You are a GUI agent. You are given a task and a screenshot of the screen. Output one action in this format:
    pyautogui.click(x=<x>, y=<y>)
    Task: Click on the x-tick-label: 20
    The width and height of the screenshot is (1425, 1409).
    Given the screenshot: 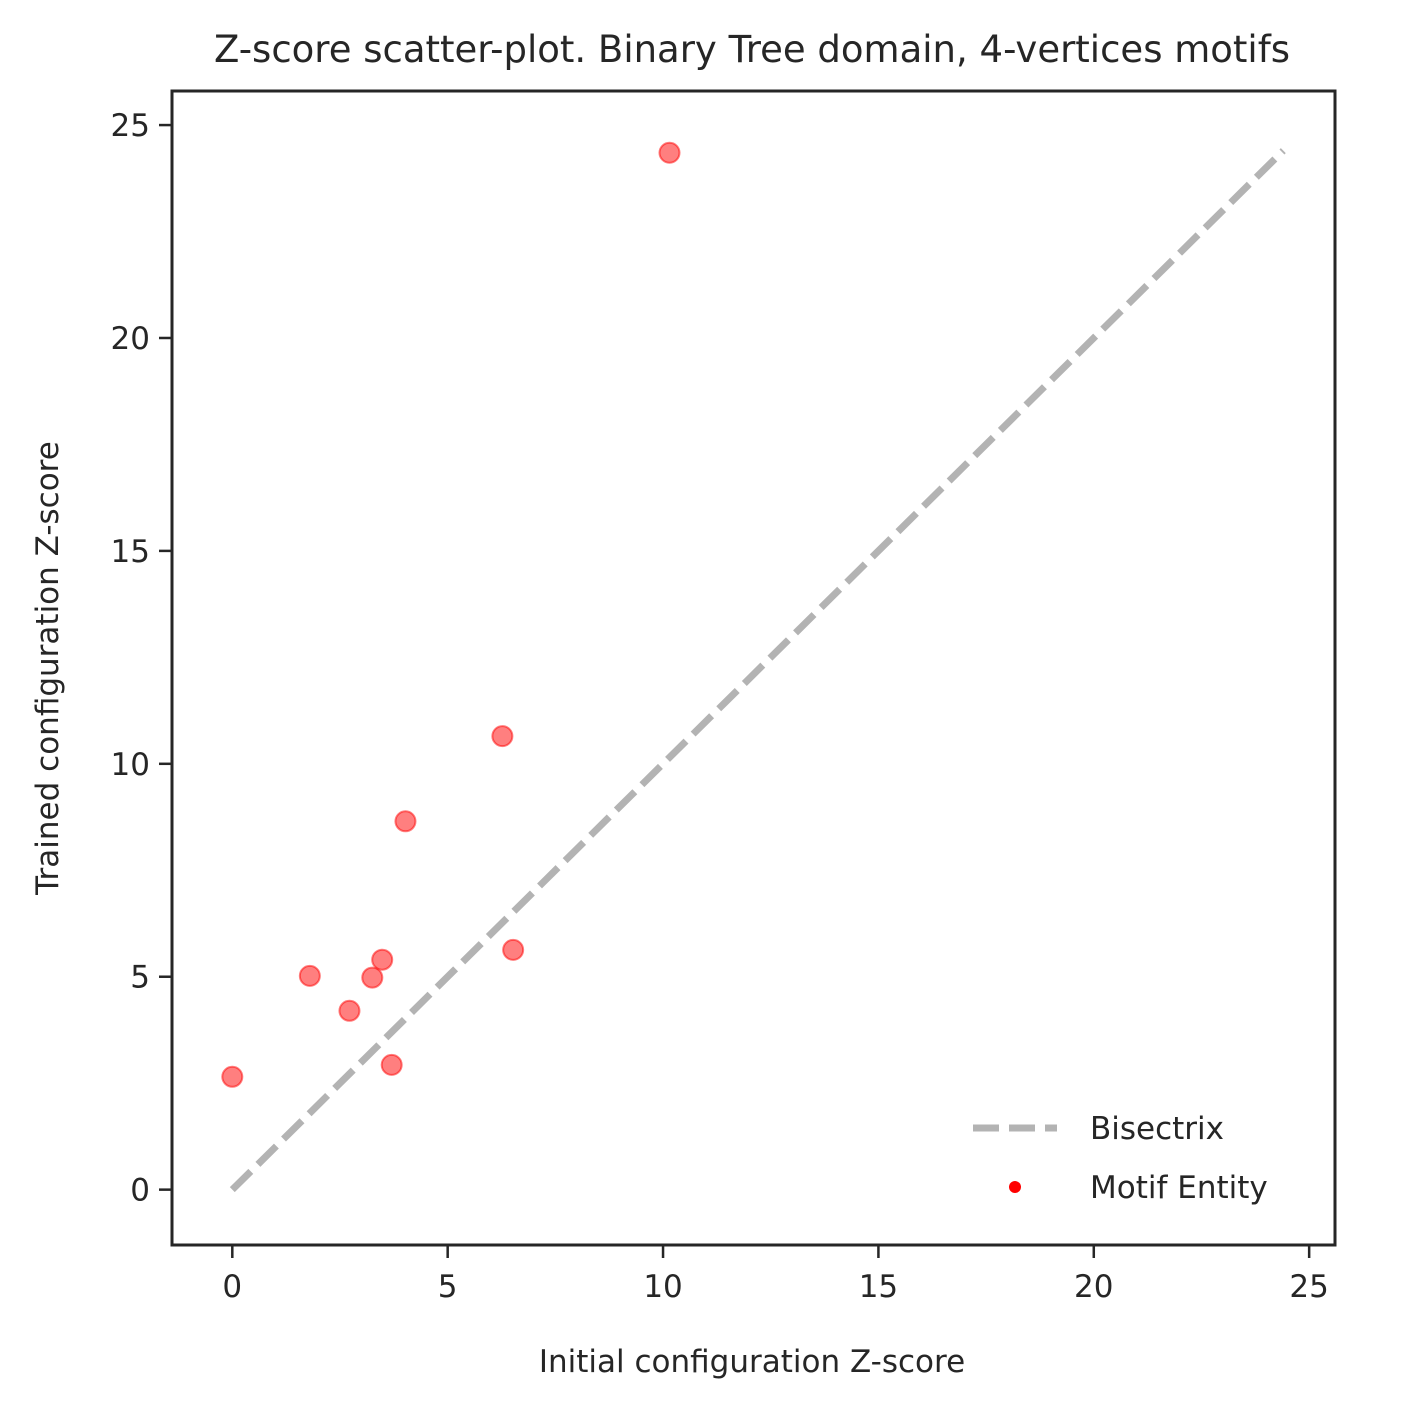 What is the action you would take?
    pyautogui.click(x=1093, y=1287)
    